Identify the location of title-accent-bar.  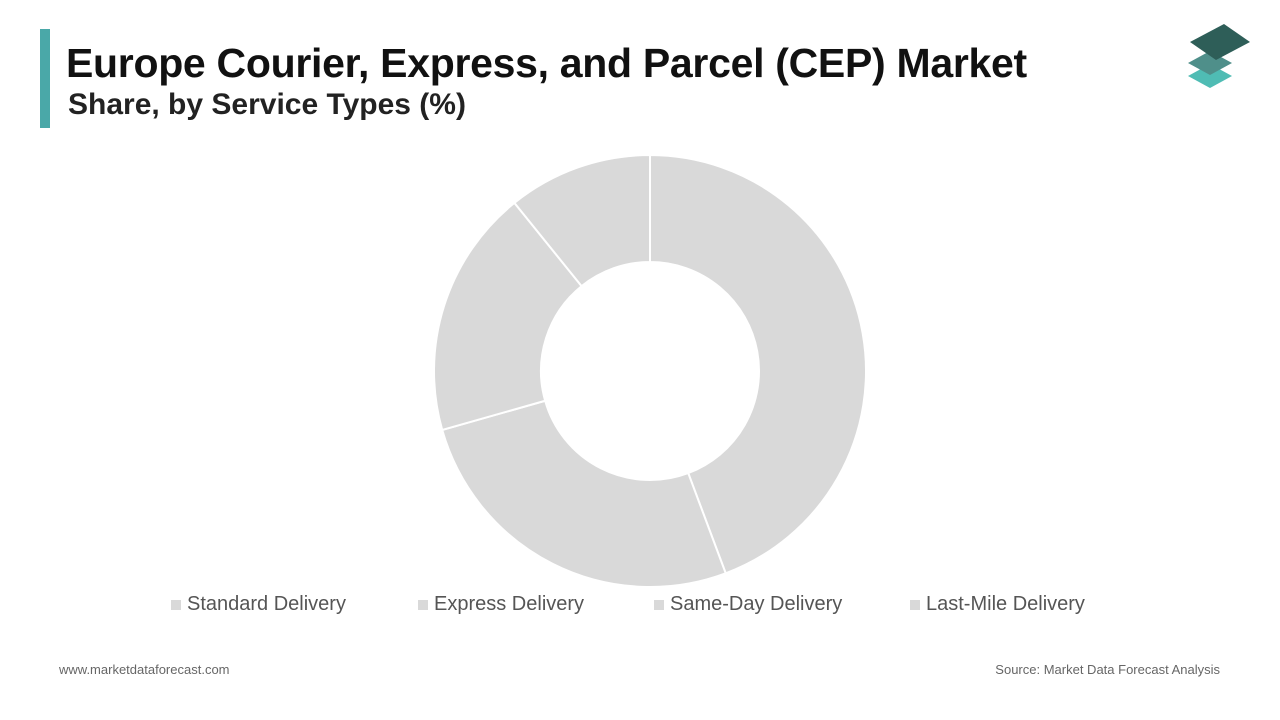
(45, 78).